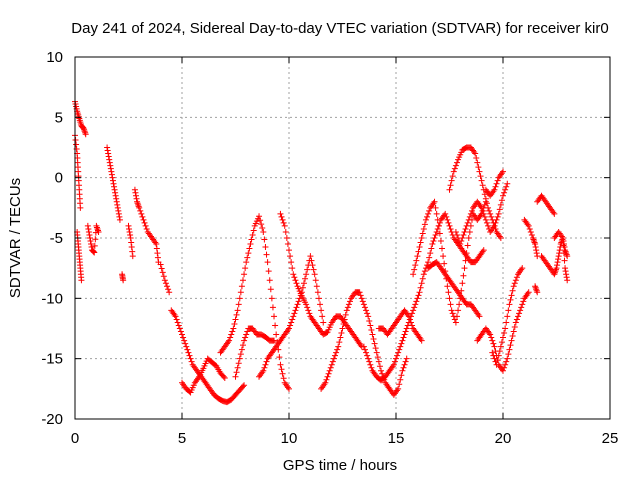 The width and height of the screenshot is (640, 480). I want to click on x-tick-label: 0, so click(75, 438).